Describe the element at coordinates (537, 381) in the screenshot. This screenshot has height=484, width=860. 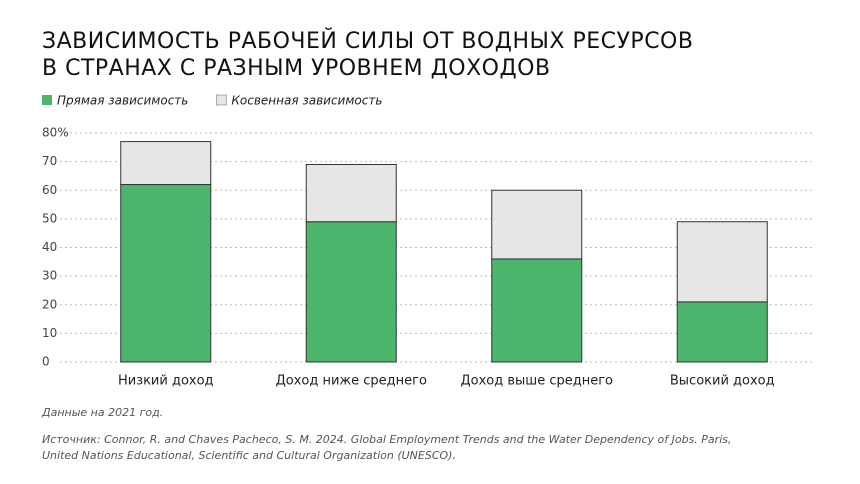
I see `x-tick-label: Доход выше среднего` at that location.